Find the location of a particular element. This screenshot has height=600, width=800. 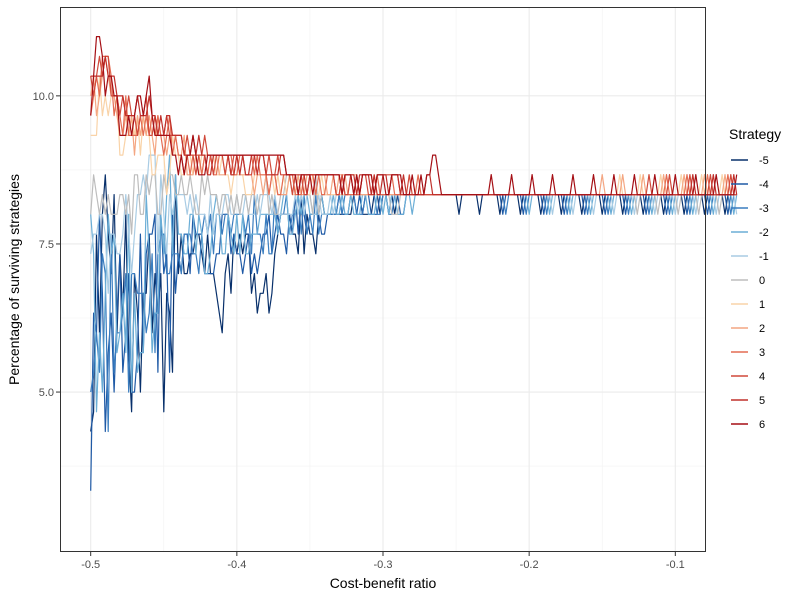

x-tick-label: -0.2 is located at coordinates (529, 565).